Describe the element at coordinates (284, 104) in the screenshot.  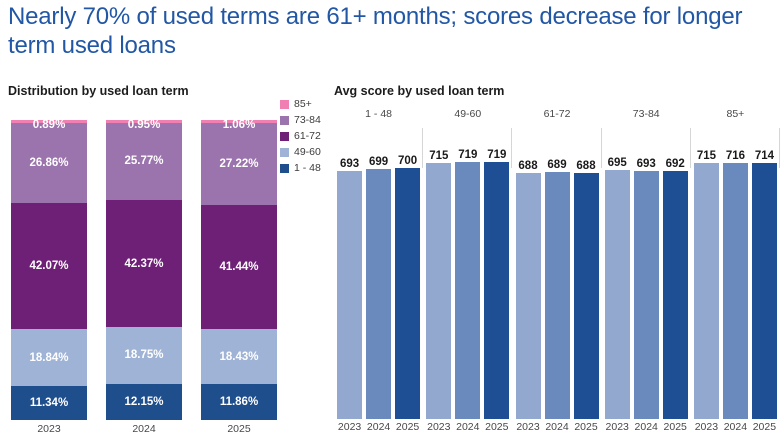
I see `legend-swatch-85plus-icon` at that location.